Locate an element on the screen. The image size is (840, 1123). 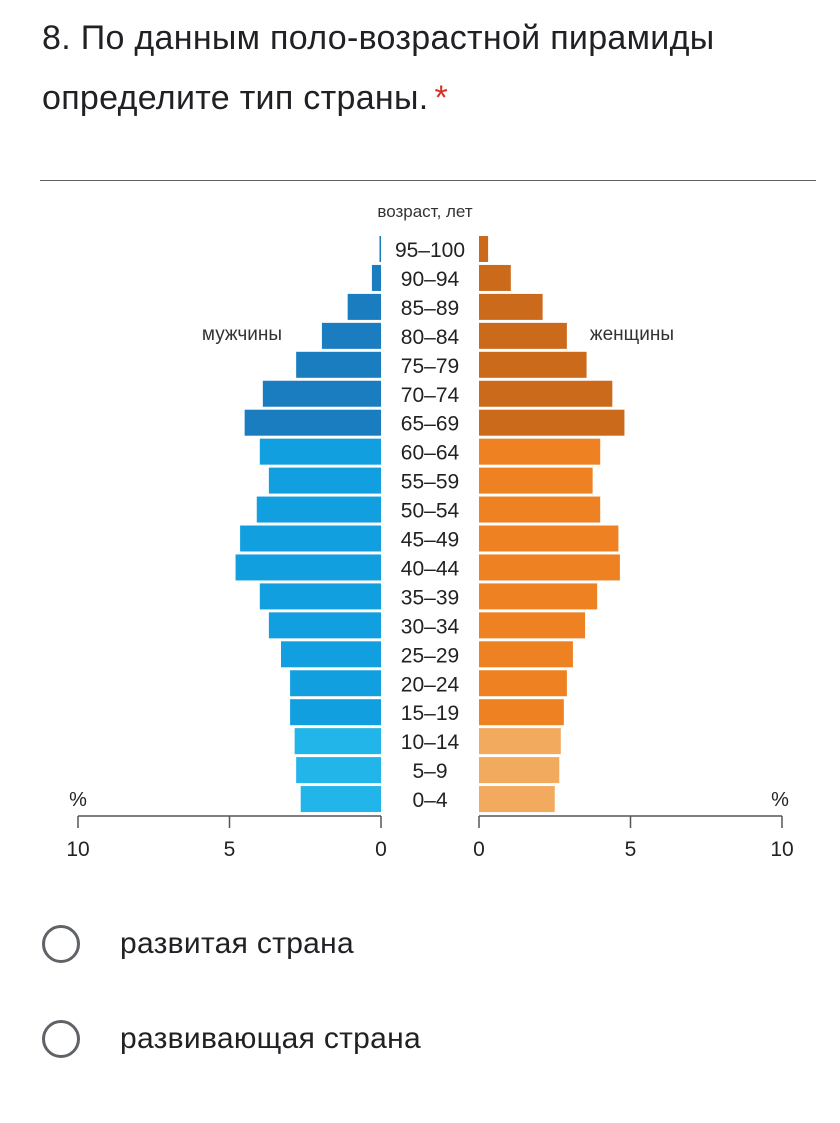
male-bar-50–54 is located at coordinates (318, 509).